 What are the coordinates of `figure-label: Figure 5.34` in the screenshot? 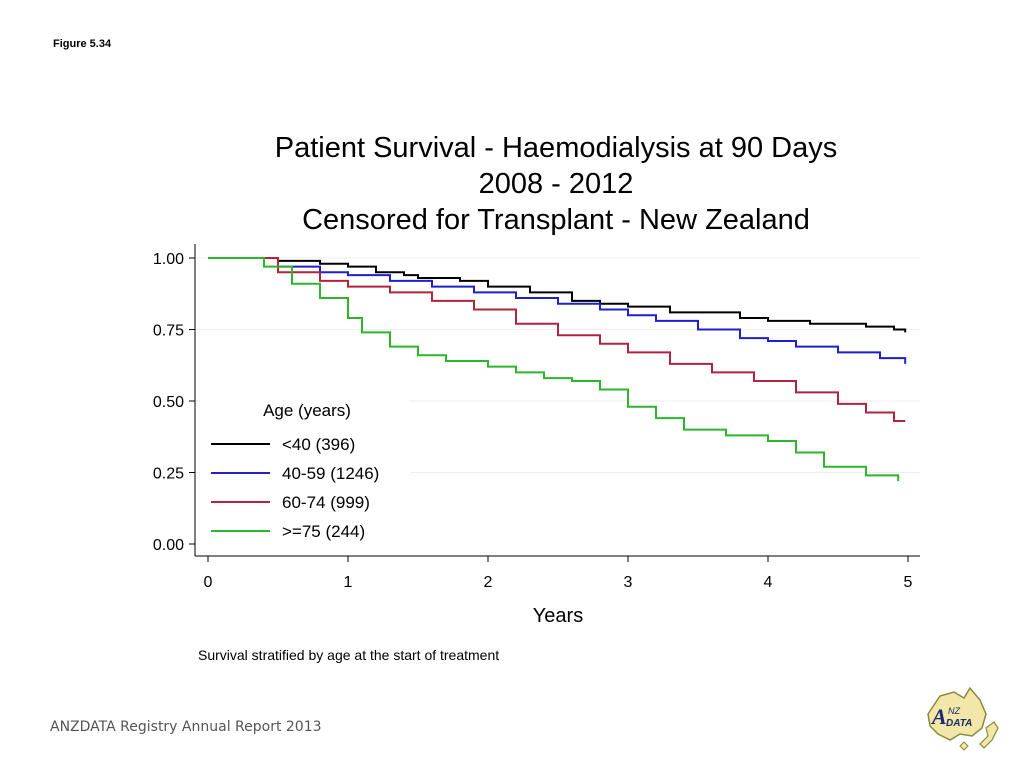 It's located at (82, 44).